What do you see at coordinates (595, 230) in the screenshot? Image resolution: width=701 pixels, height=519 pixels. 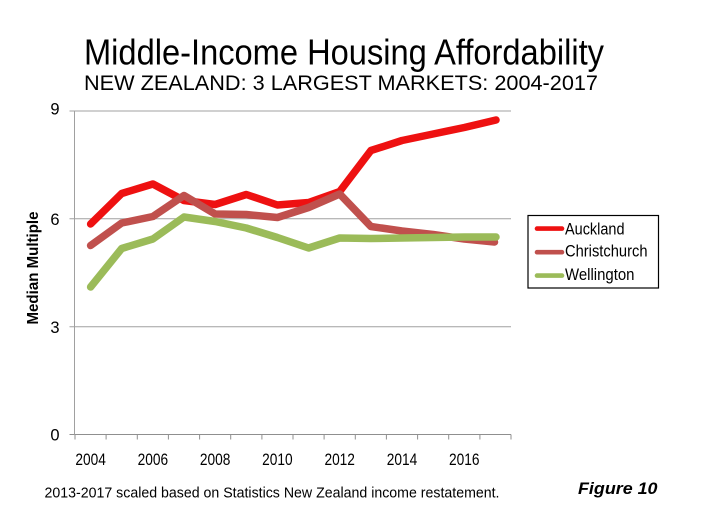 I see `svg-text: Auckland` at bounding box center [595, 230].